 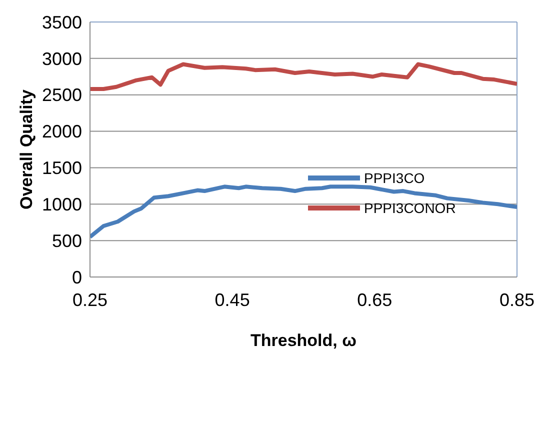 What do you see at coordinates (62, 58) in the screenshot?
I see `y-tick-label: 3000` at bounding box center [62, 58].